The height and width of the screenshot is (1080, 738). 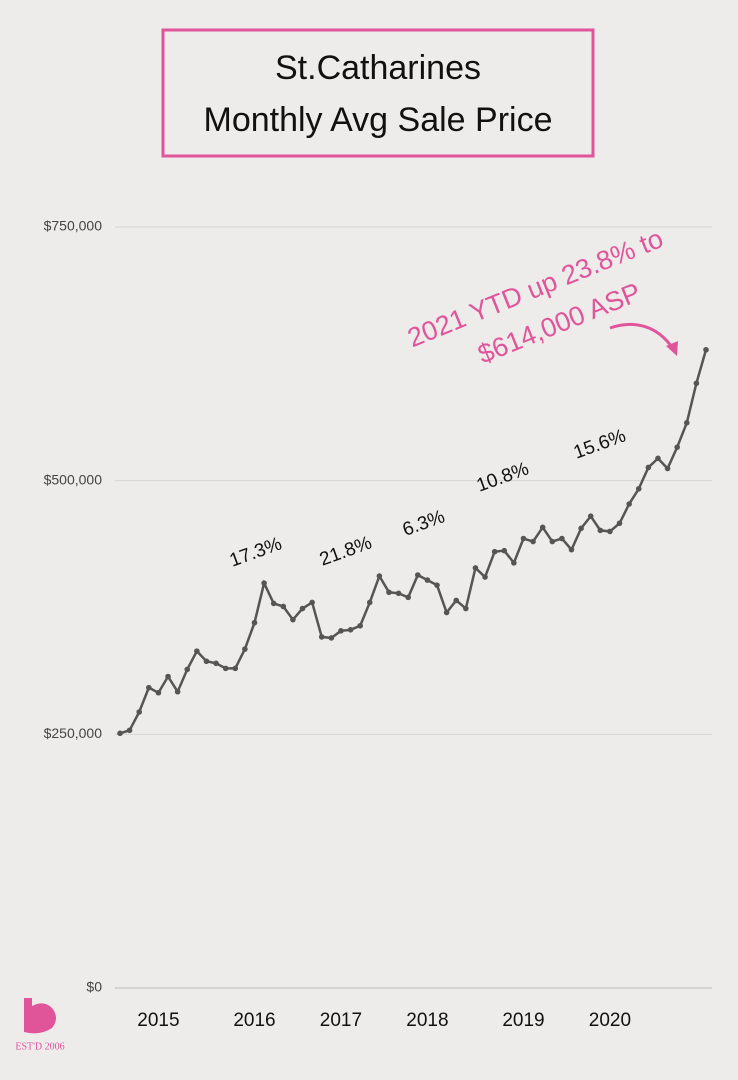 What do you see at coordinates (503, 477) in the screenshot?
I see `annotation: 10.8%` at bounding box center [503, 477].